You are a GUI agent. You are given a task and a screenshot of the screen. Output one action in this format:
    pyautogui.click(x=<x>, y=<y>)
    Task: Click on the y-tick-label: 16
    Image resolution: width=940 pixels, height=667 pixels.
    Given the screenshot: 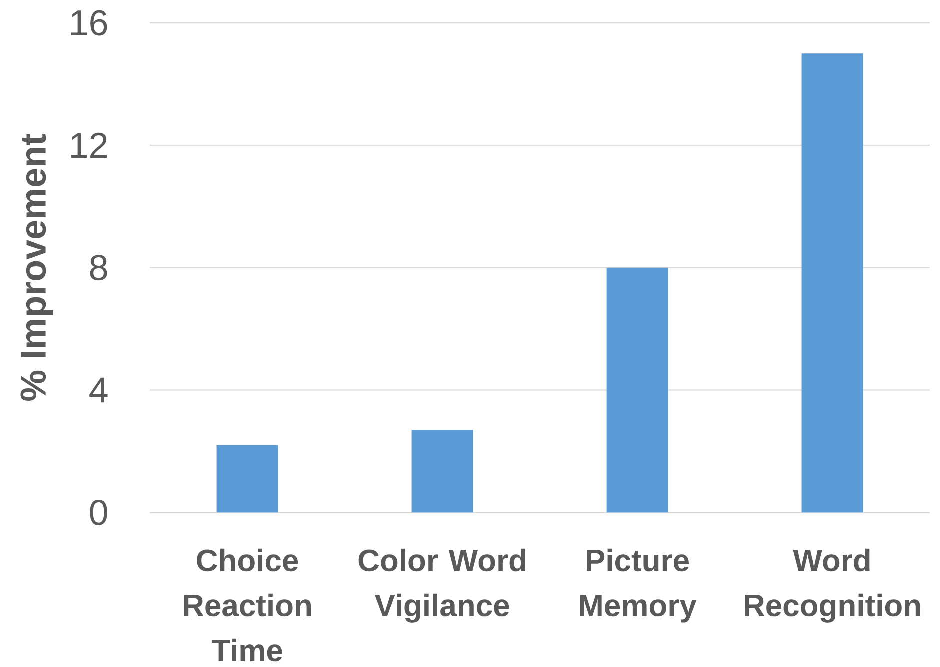 What is the action you would take?
    pyautogui.click(x=90, y=23)
    